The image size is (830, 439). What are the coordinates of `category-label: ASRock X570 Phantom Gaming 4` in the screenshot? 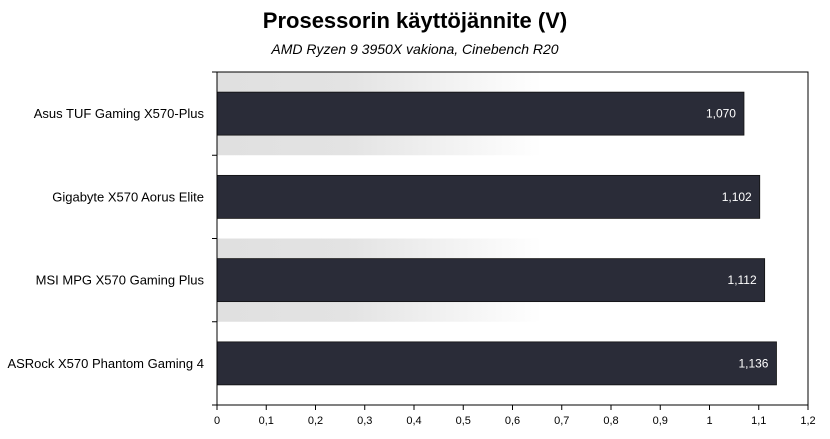 It's located at (105, 363).